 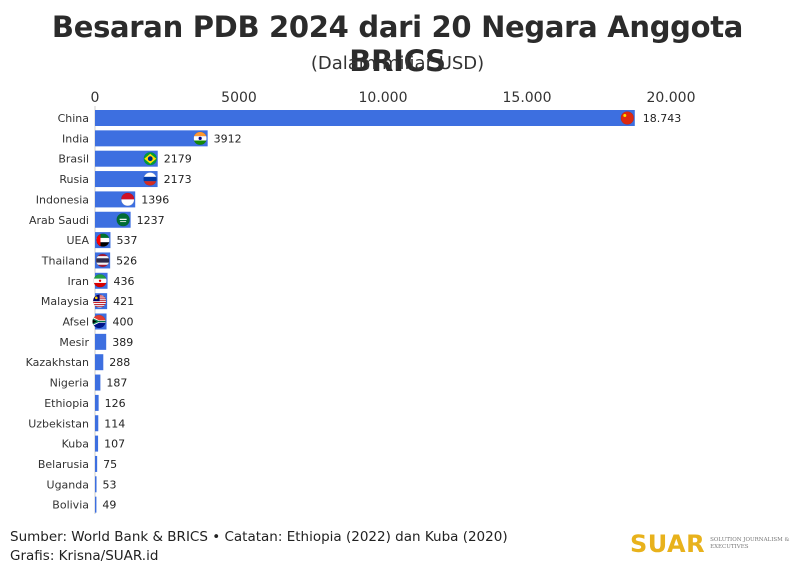 I want to click on bar-uganda, so click(x=96, y=484).